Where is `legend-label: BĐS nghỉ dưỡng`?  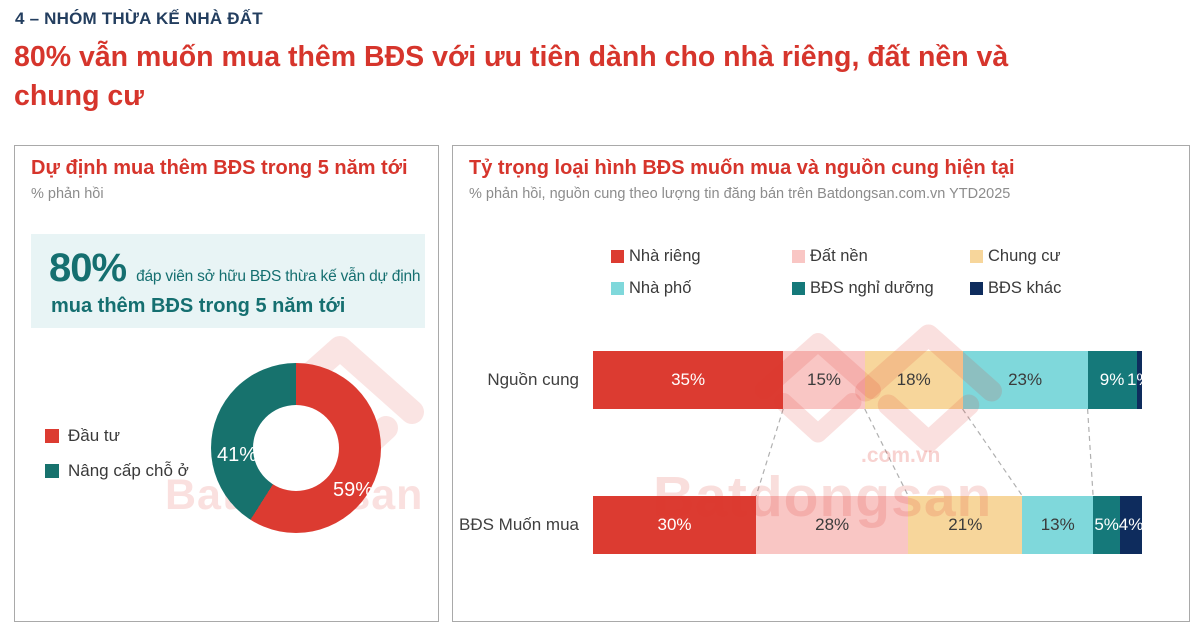 legend-label: BĐS nghỉ dưỡng is located at coordinates (872, 288).